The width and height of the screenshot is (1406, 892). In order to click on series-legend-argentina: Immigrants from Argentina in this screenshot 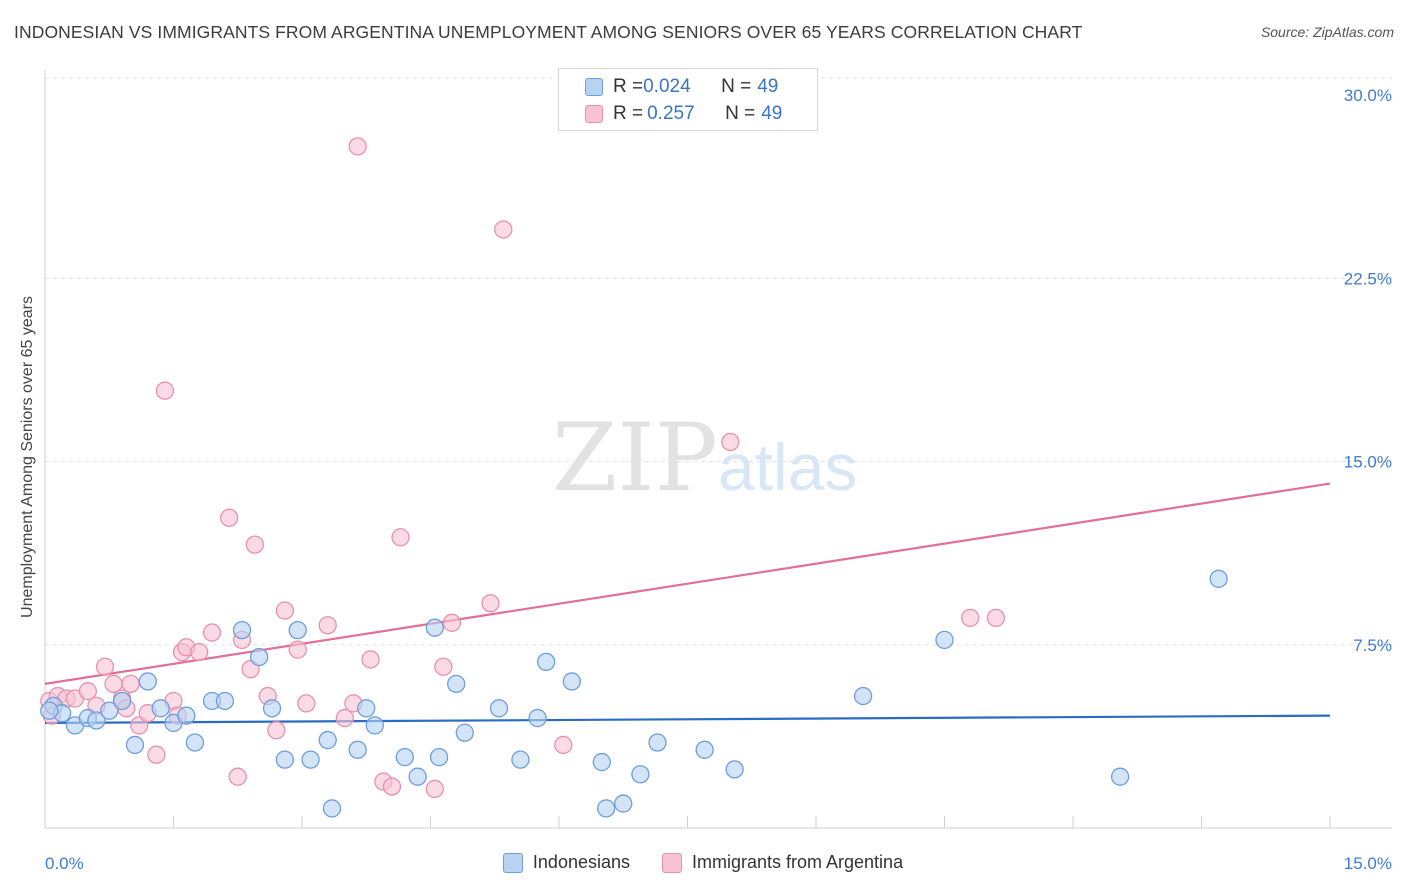, I will do `click(782, 862)`.